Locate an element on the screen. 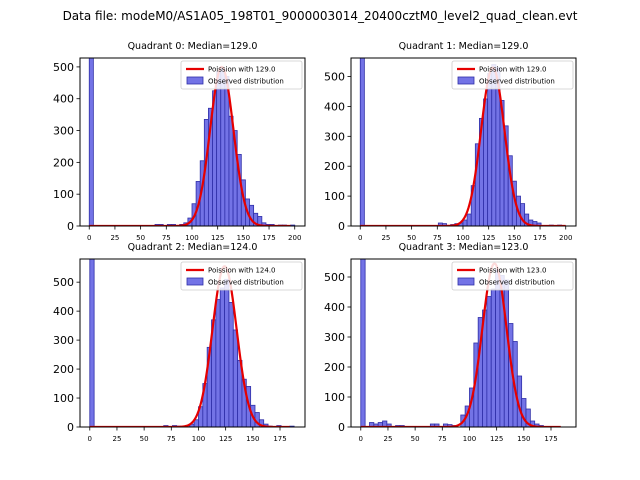 The height and width of the screenshot is (480, 640). panel-title: Quadrant 0: Median=129.0 is located at coordinates (193, 46).